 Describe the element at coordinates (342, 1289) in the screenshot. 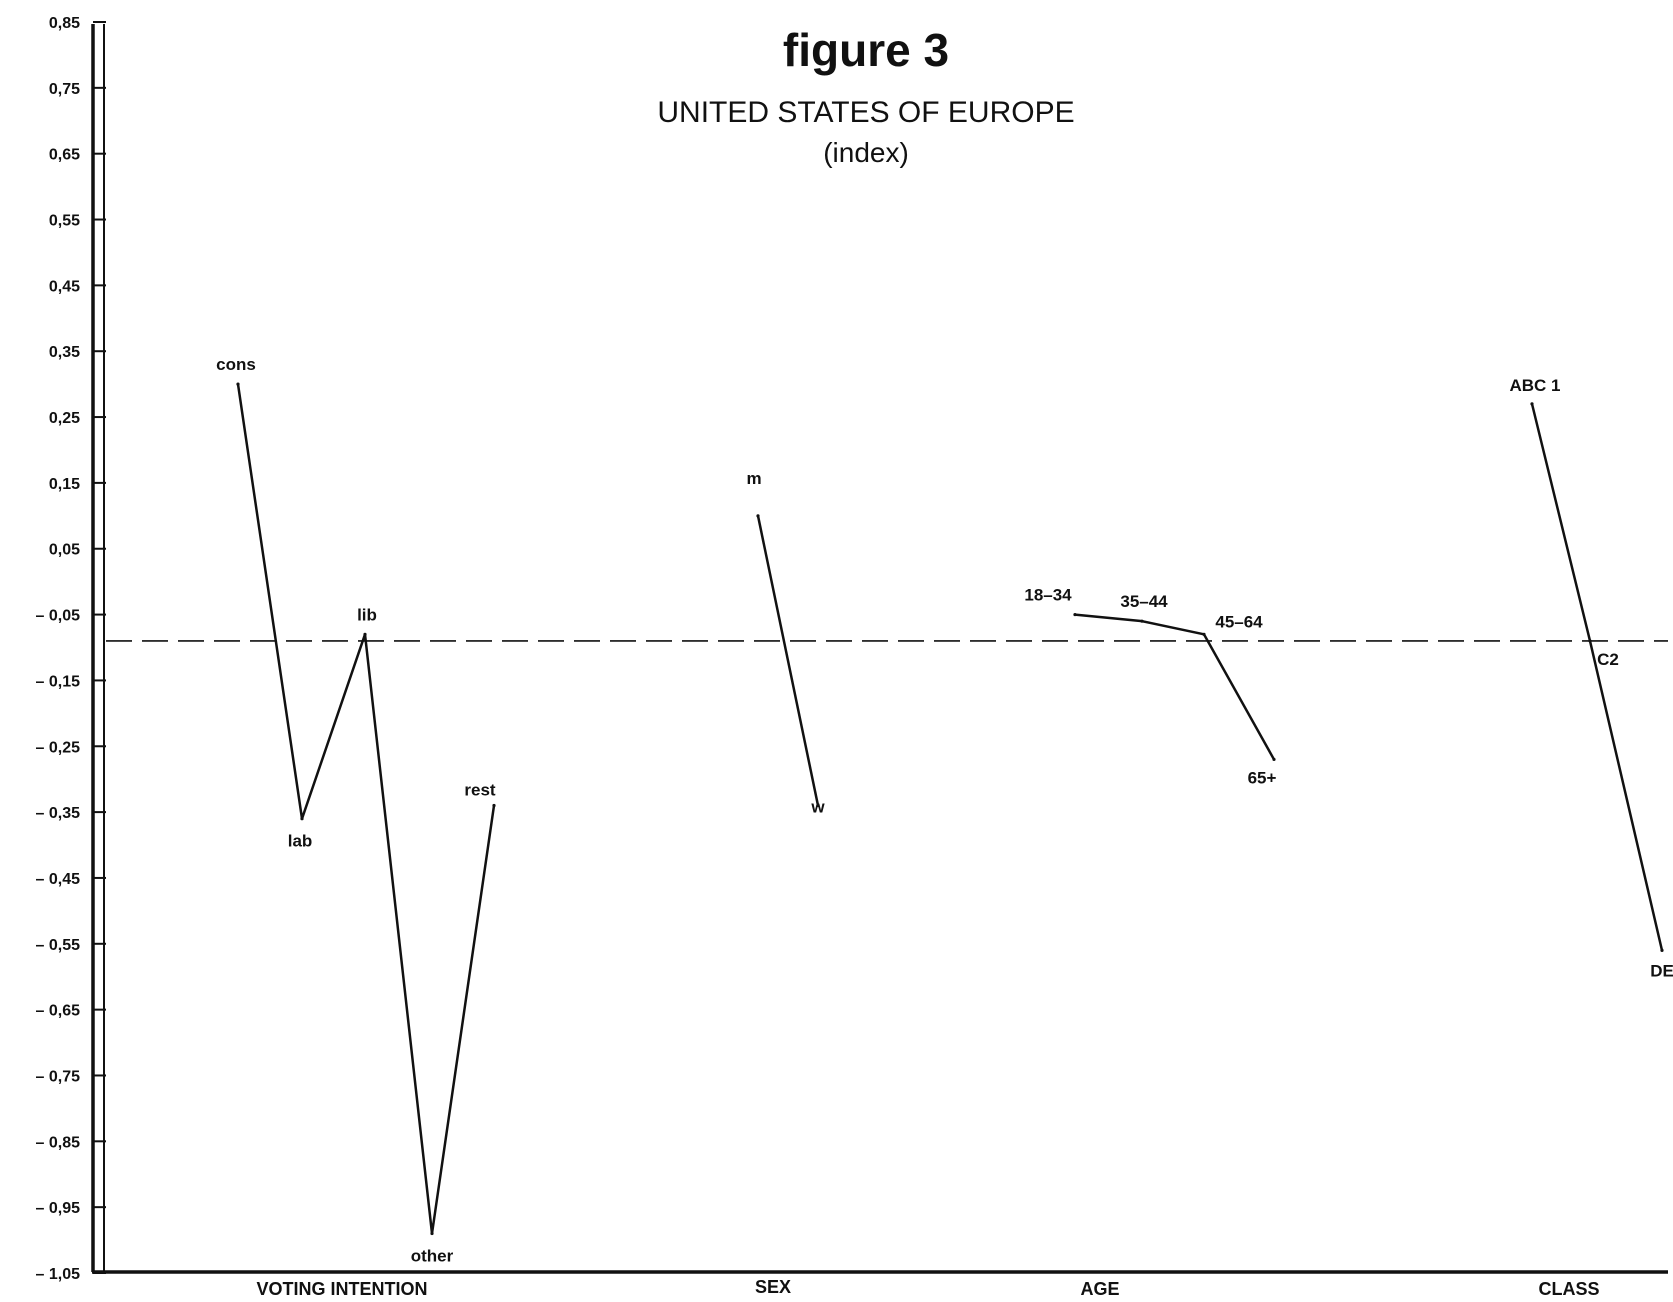

I see `group-label-voting-intention: VOTING INTENTION` at that location.